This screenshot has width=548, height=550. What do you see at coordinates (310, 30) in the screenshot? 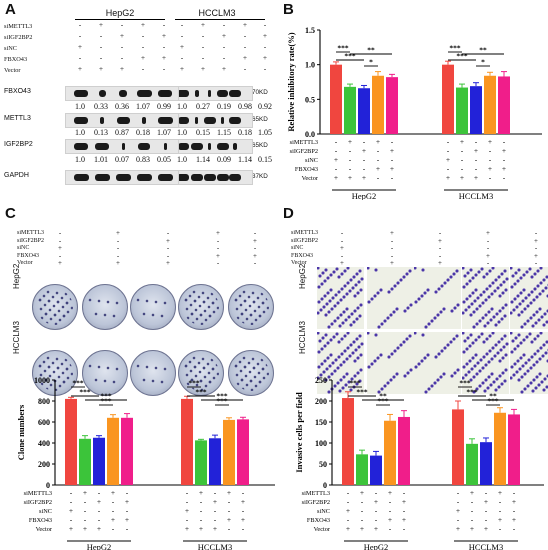
I see `y-tick-label: 1.5` at bounding box center [310, 30].